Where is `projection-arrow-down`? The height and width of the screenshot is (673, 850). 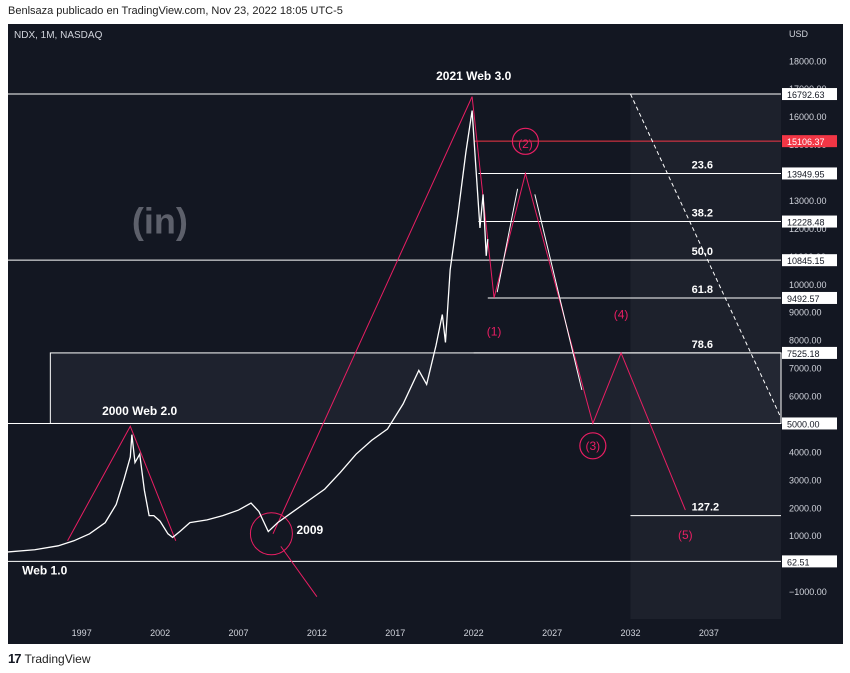 projection-arrow-down is located at coordinates (558, 292).